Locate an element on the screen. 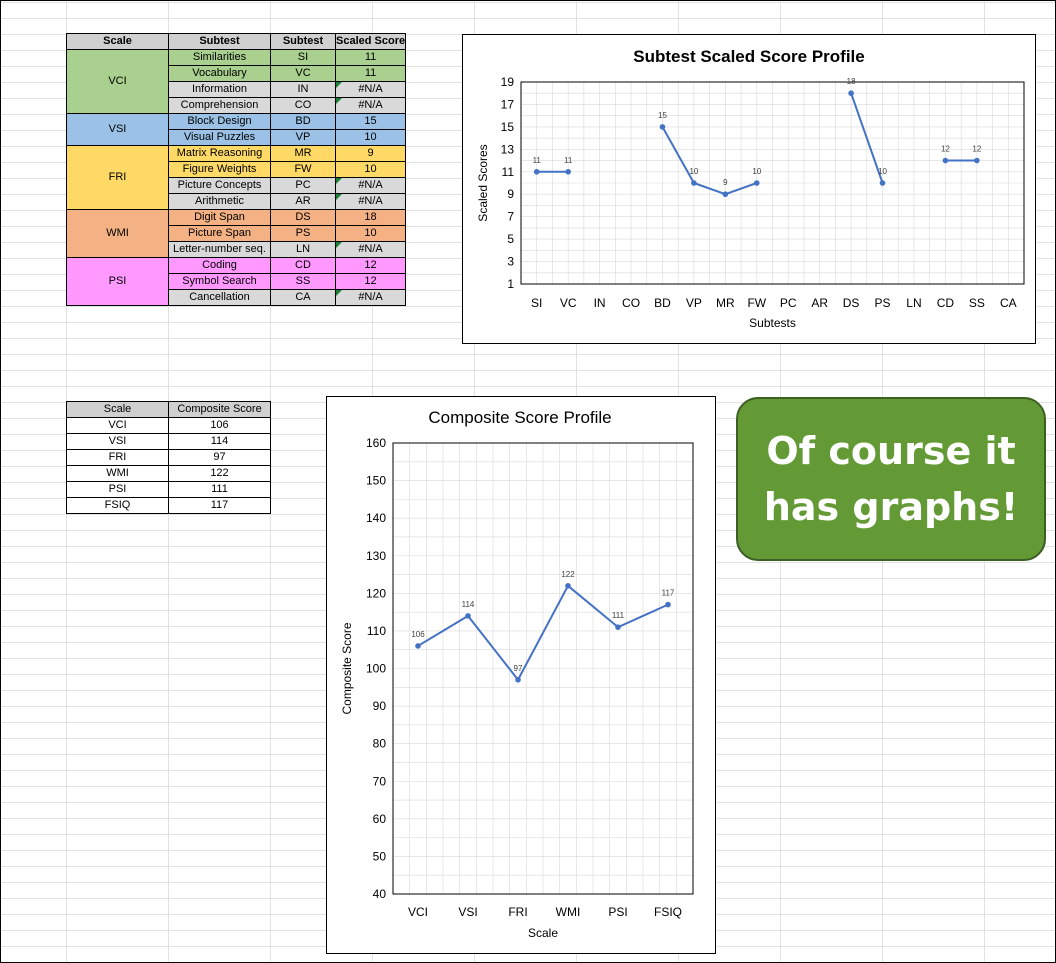 The width and height of the screenshot is (1056, 963). y-tick-label: 160 is located at coordinates (376, 443).